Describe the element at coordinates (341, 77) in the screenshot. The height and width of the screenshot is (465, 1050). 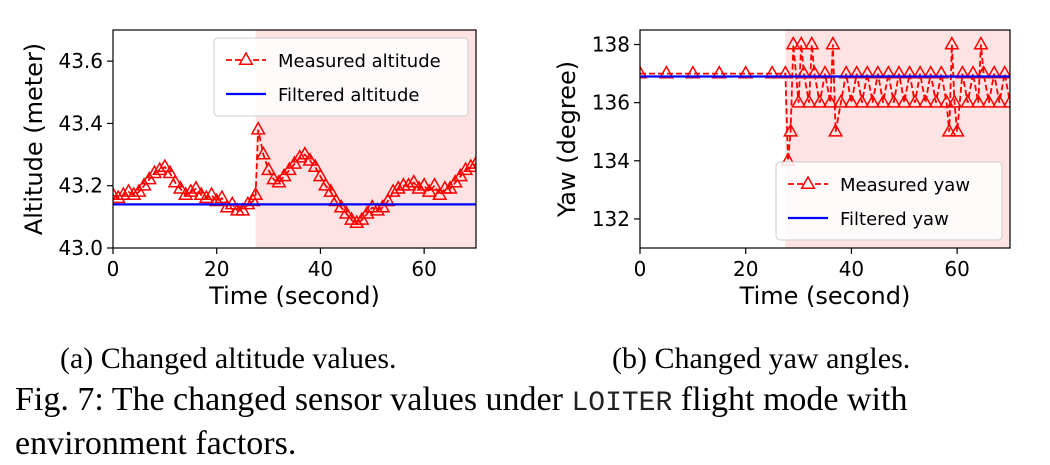
I see `legend: Measured altitude Filtered altitude` at that location.